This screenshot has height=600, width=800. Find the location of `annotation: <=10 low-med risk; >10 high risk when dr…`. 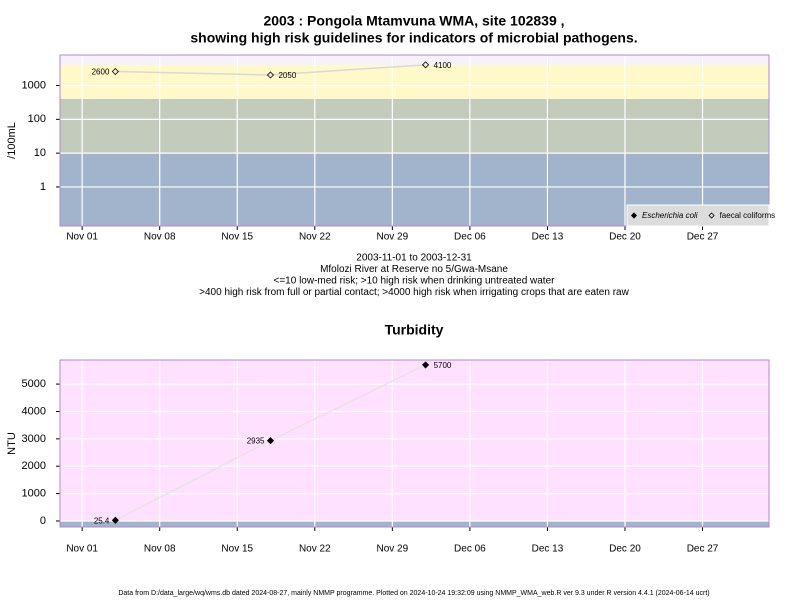

annotation: <=10 low-med risk; >10 high risk when dr… is located at coordinates (415, 281).